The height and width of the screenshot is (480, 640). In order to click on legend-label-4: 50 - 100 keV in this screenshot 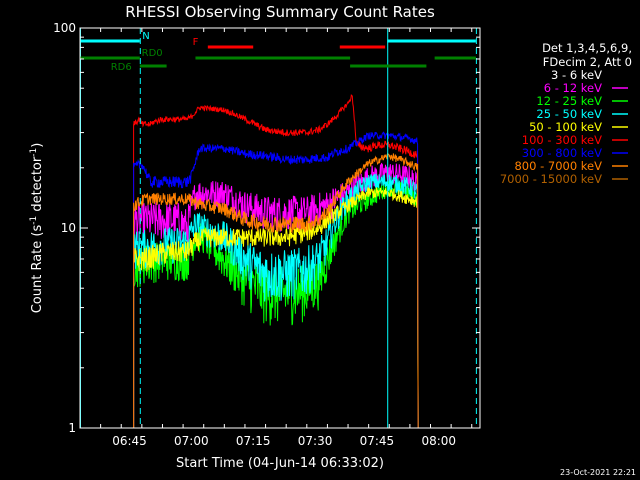, I will do `click(565, 127)`.